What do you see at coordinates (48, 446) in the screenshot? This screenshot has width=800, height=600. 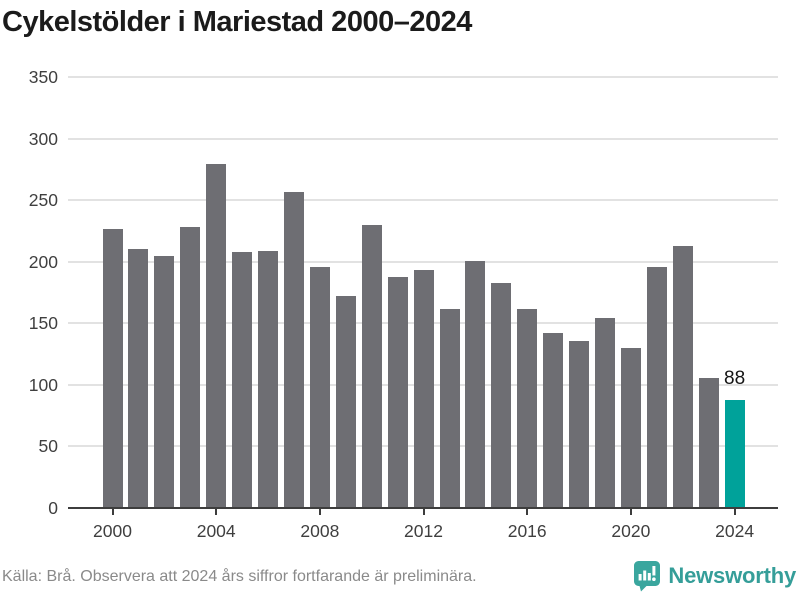 I see `y-axis-label-50: 50` at bounding box center [48, 446].